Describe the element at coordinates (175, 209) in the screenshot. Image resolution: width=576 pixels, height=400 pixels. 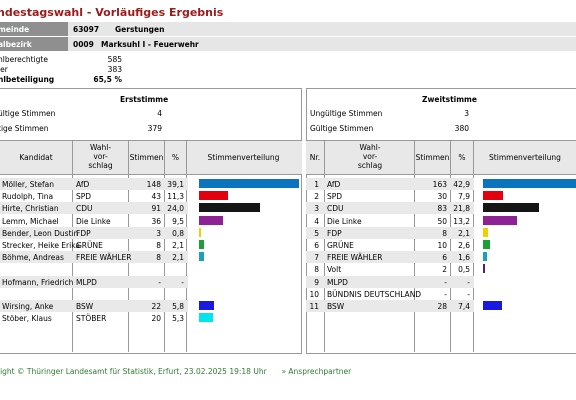
I see `vote-percent: 24,0` at that location.